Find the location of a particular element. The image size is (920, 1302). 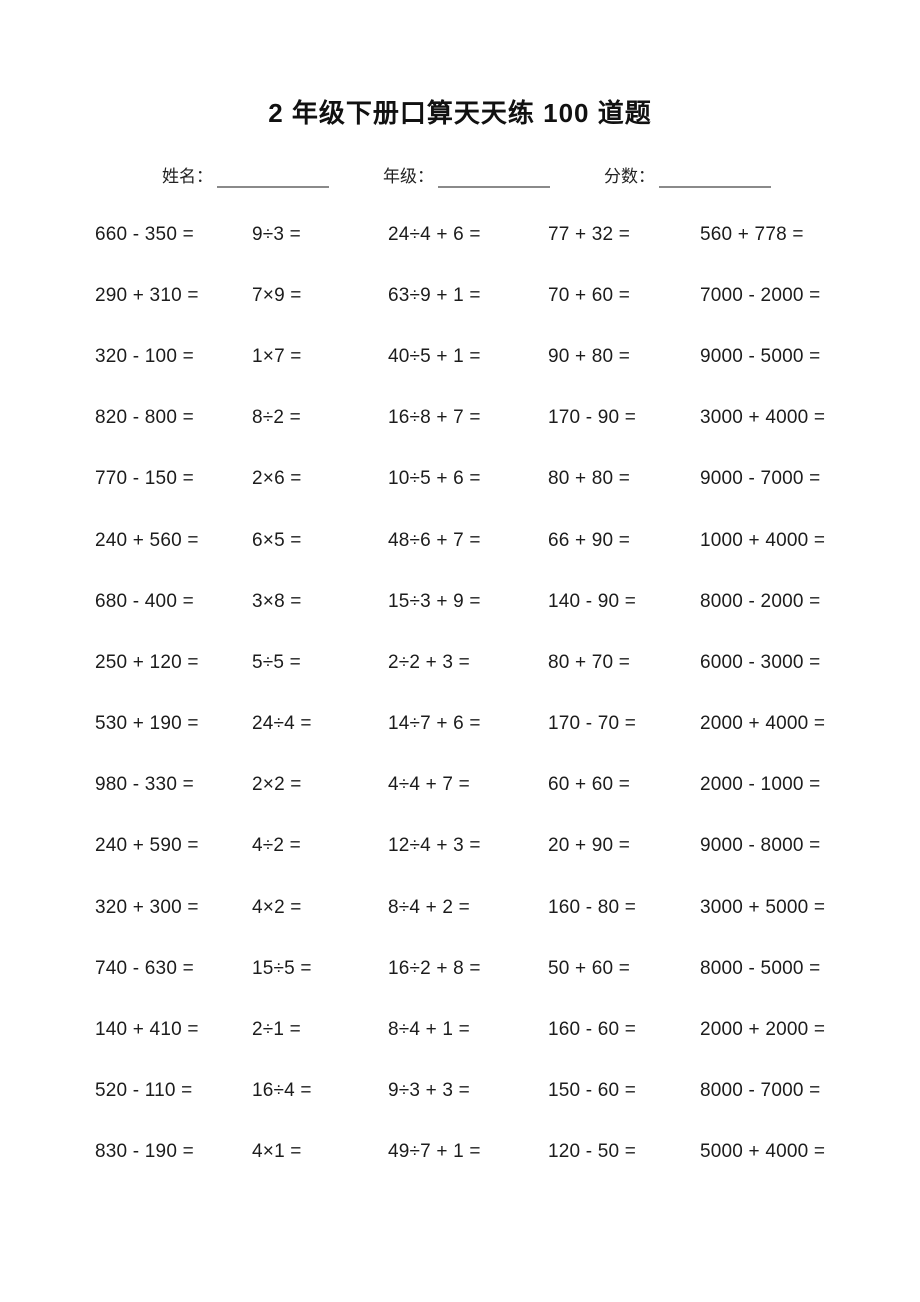

problem-cell: 8000 - 7000 = is located at coordinates (760, 1091).